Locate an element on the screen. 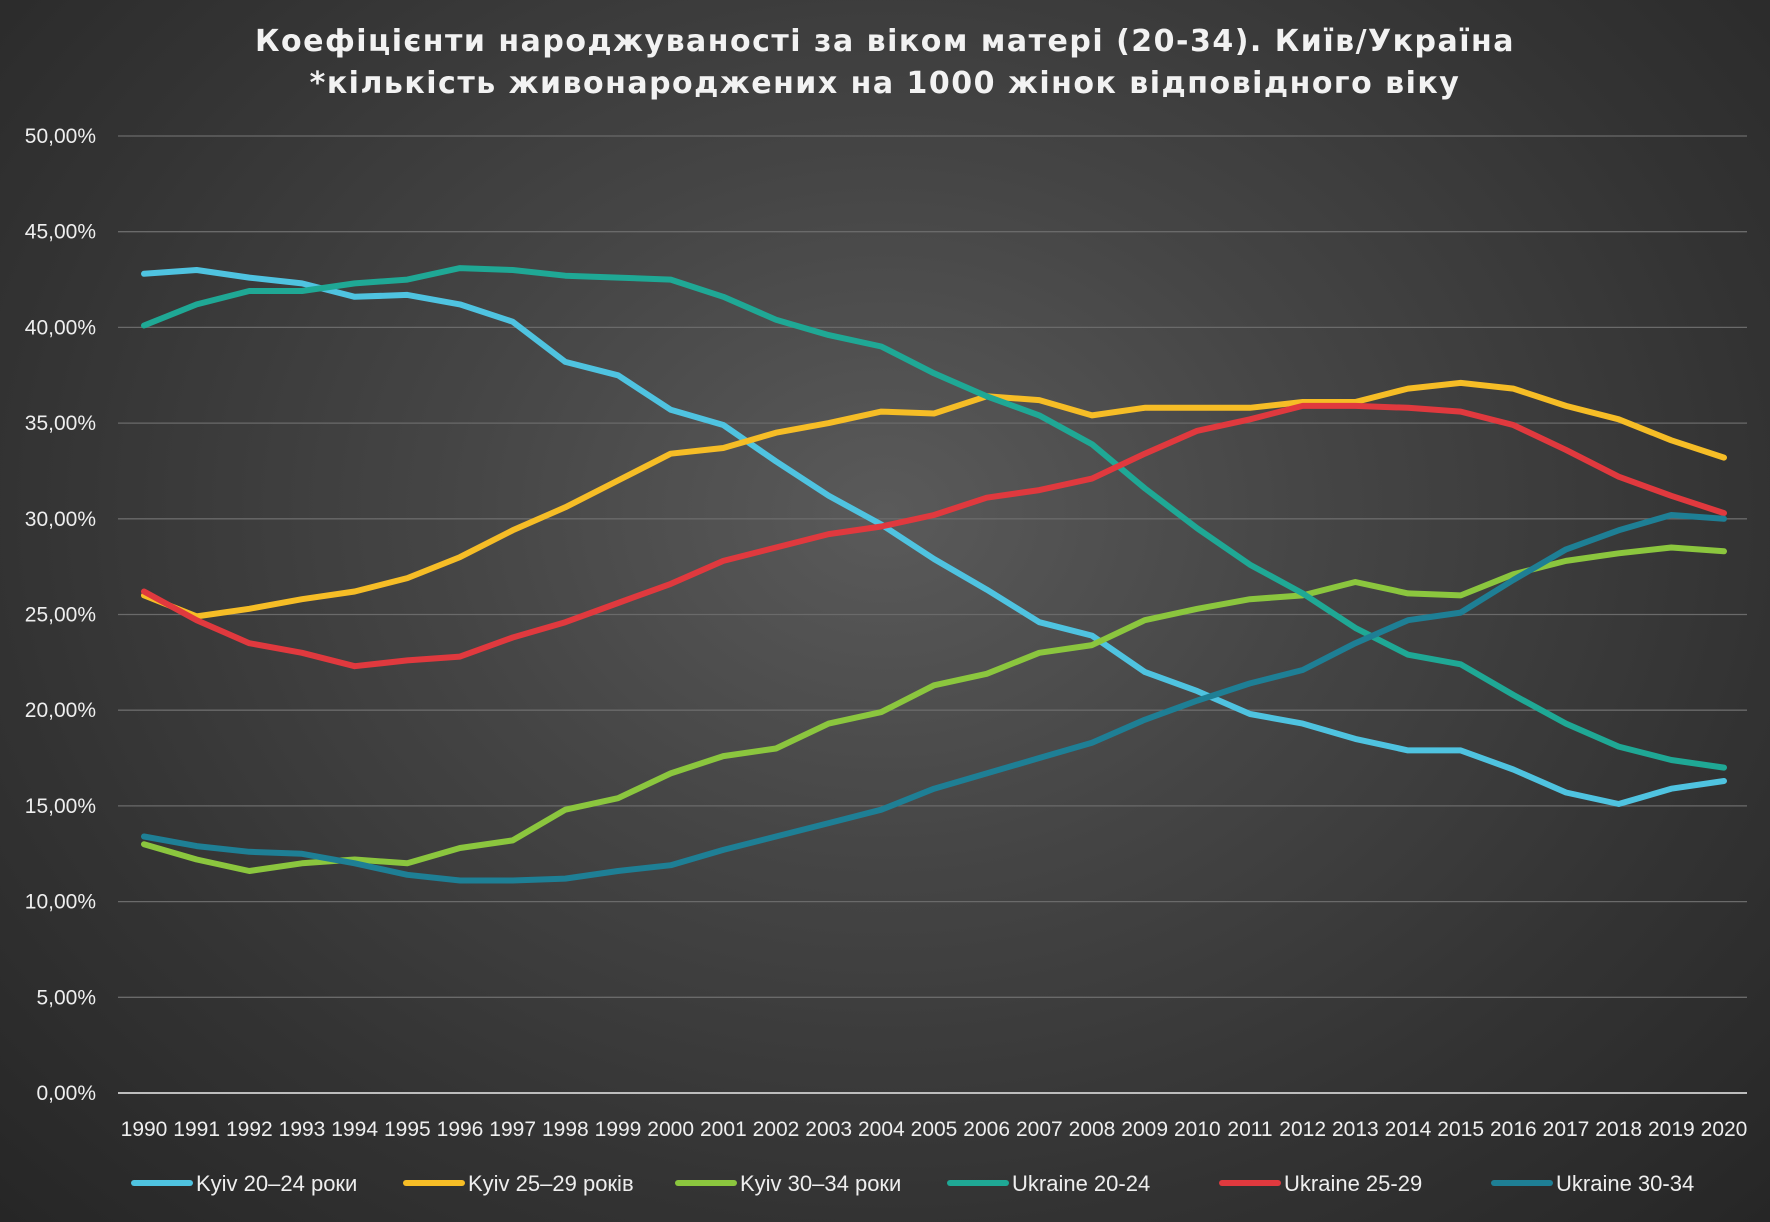 This screenshot has width=1770, height=1222. x-tick-label: 1997 is located at coordinates (512, 1129).